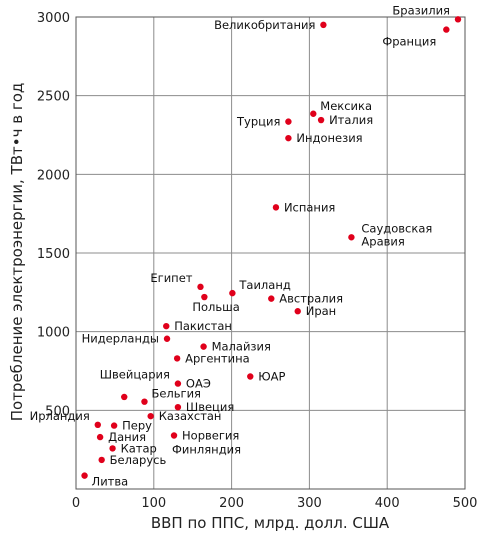 Image resolution: width=500 pixels, height=543 pixels. What do you see at coordinates (329, 138) in the screenshot?
I see `point-label: Индонезия` at bounding box center [329, 138].